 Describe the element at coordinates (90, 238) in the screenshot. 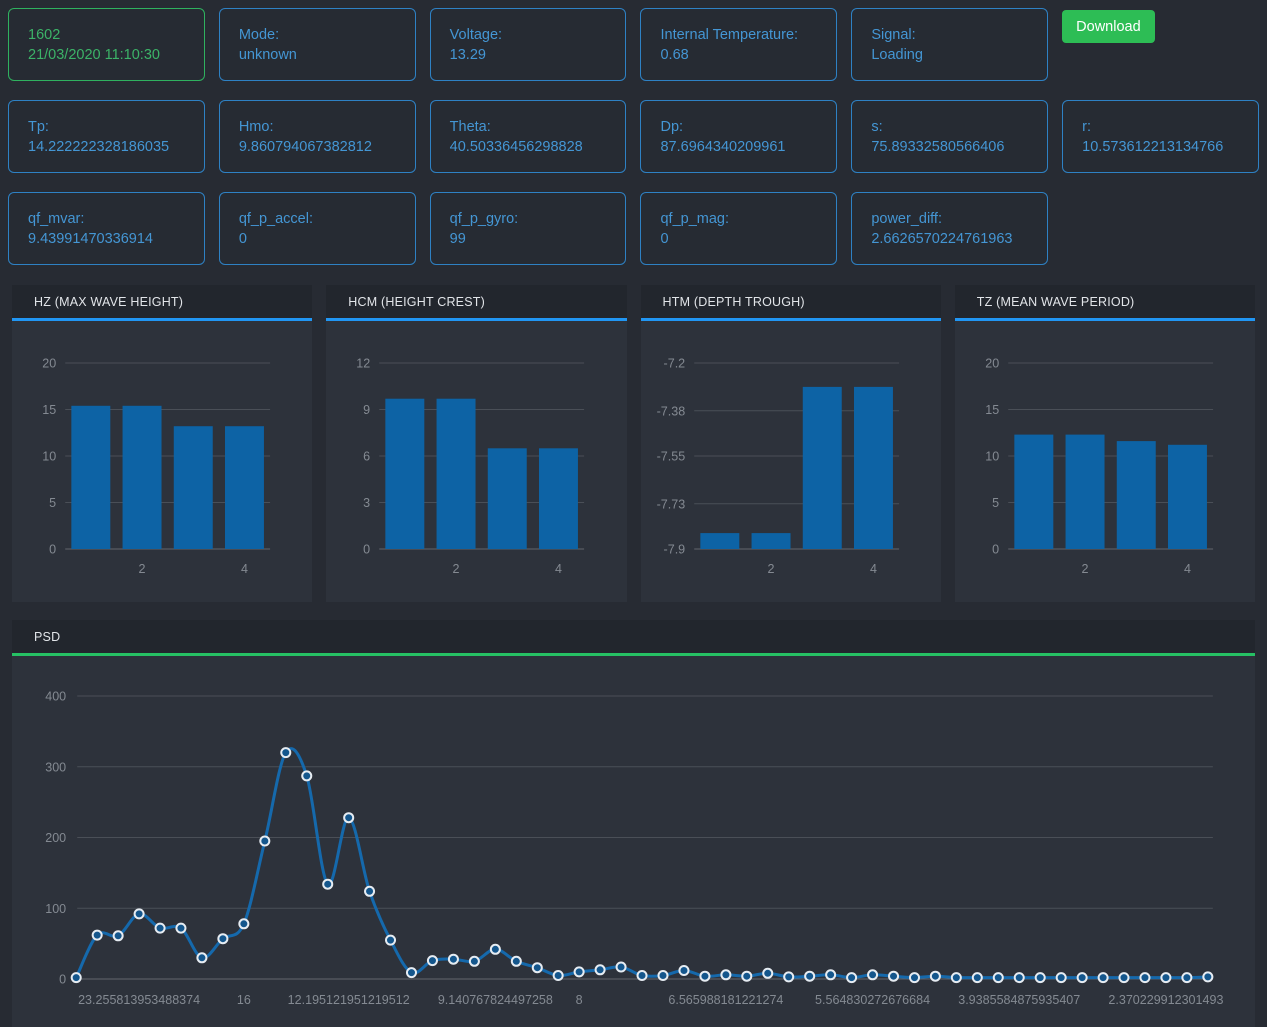

I see `card-value: 9.43991470336914` at that location.